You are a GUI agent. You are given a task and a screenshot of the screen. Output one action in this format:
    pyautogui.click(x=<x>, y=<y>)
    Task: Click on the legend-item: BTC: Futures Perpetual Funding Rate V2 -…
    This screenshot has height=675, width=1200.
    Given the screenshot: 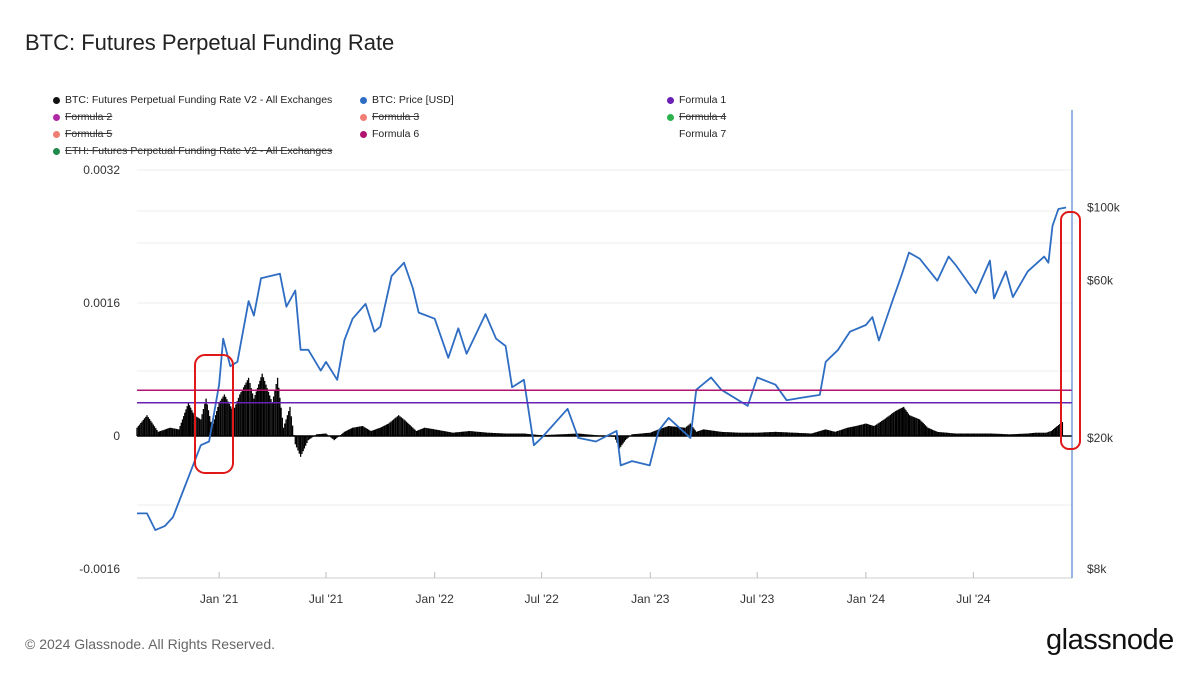 What is the action you would take?
    pyautogui.click(x=192, y=100)
    